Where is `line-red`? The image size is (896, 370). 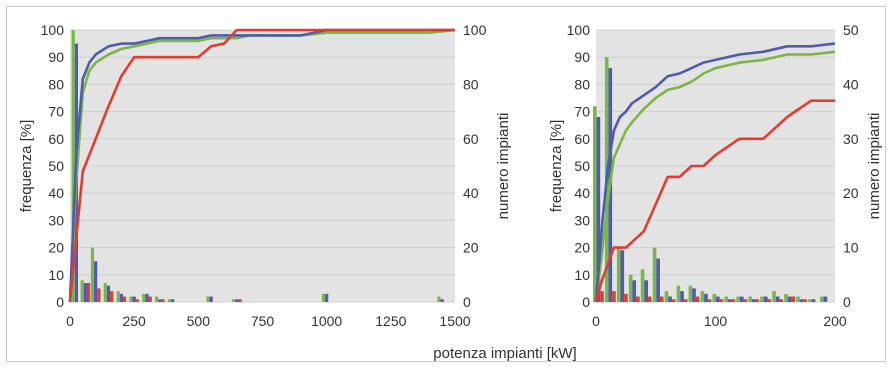
line-red is located at coordinates (714, 201).